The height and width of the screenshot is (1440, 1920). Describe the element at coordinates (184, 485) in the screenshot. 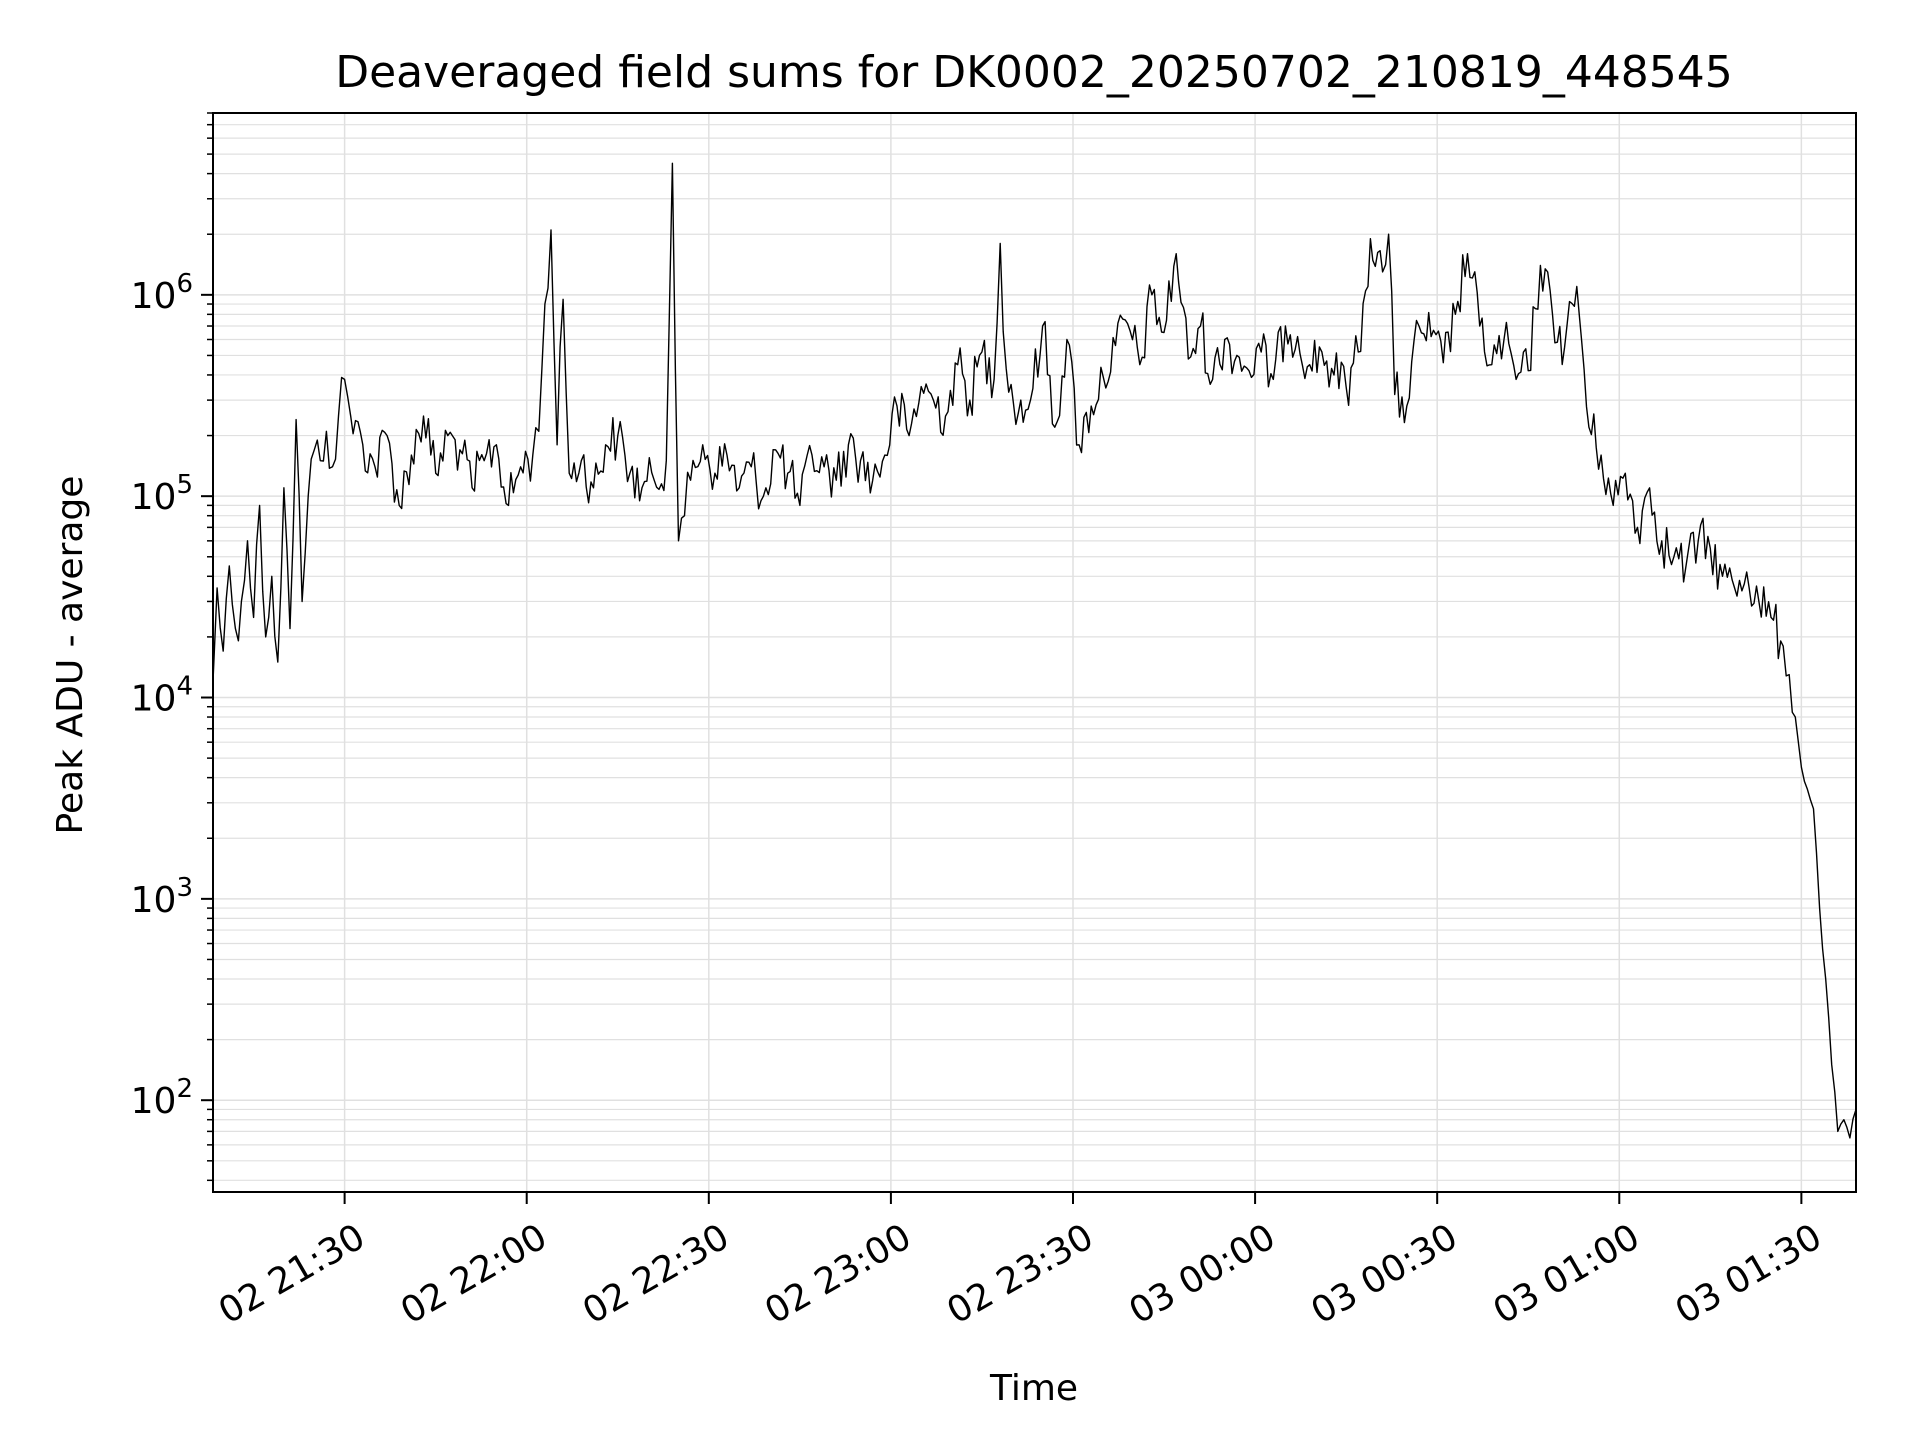

I see `y-tick-exponent: 5` at that location.